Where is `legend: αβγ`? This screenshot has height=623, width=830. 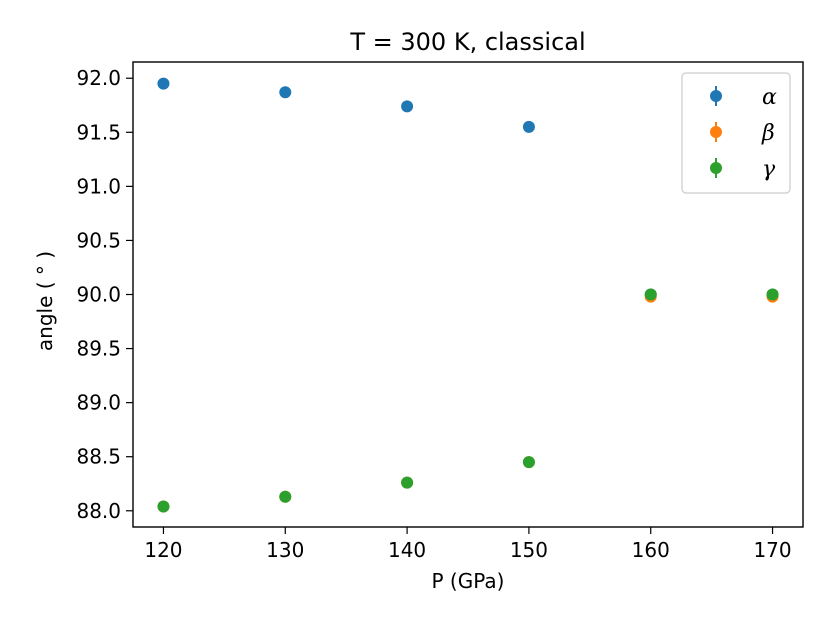 legend: αβγ is located at coordinates (736, 133).